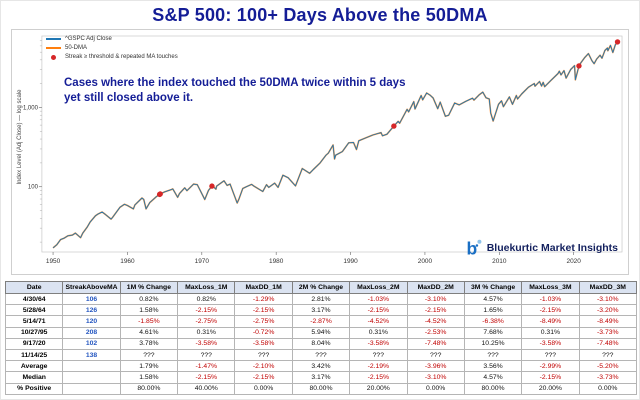 The height and width of the screenshot is (400, 640). I want to click on column-header: 3M % Change, so click(493, 287).